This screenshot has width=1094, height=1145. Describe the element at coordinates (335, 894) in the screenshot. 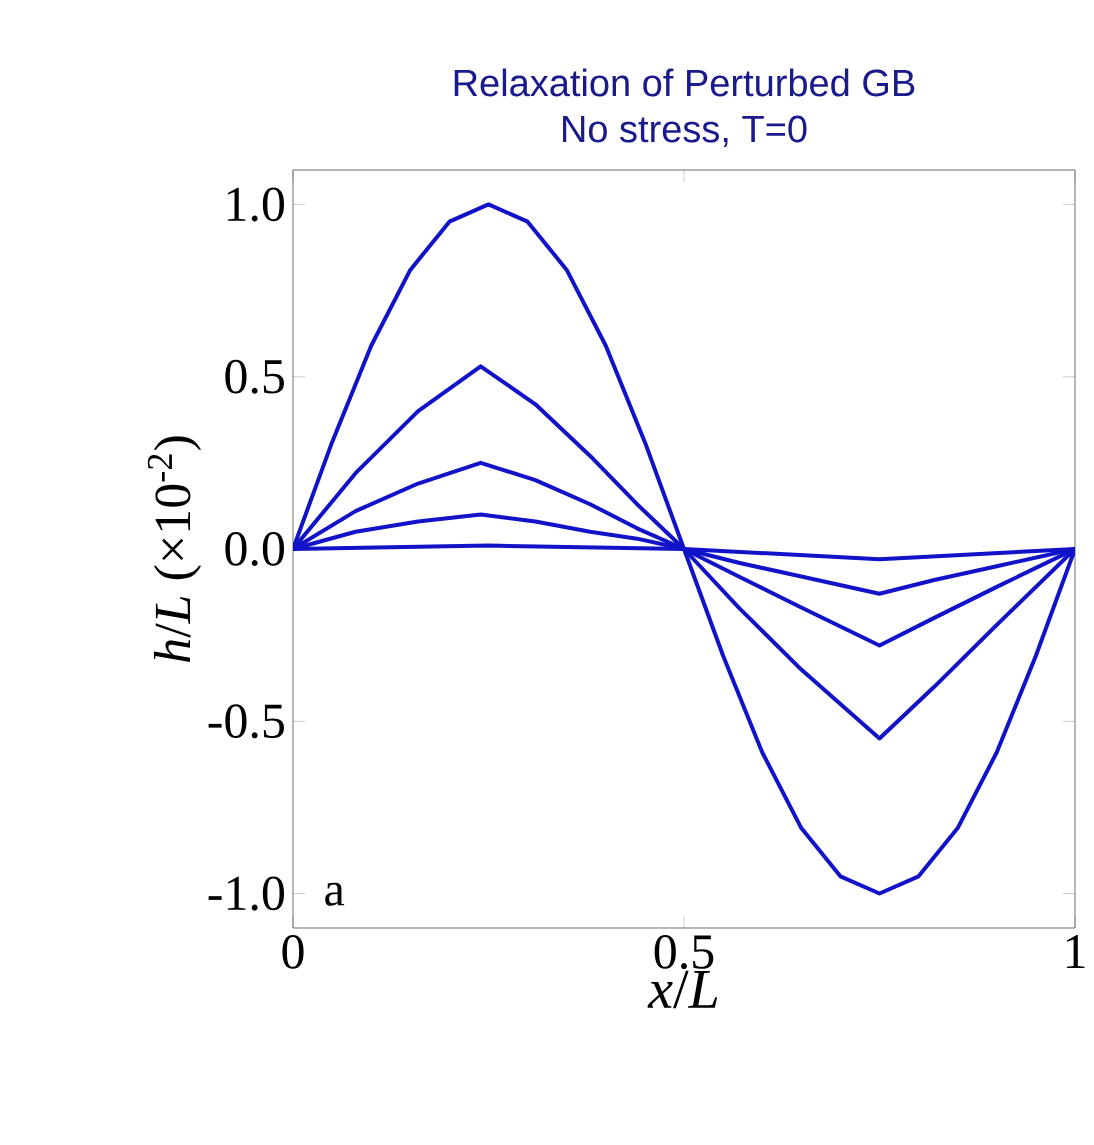

I see `annotation: a` at that location.